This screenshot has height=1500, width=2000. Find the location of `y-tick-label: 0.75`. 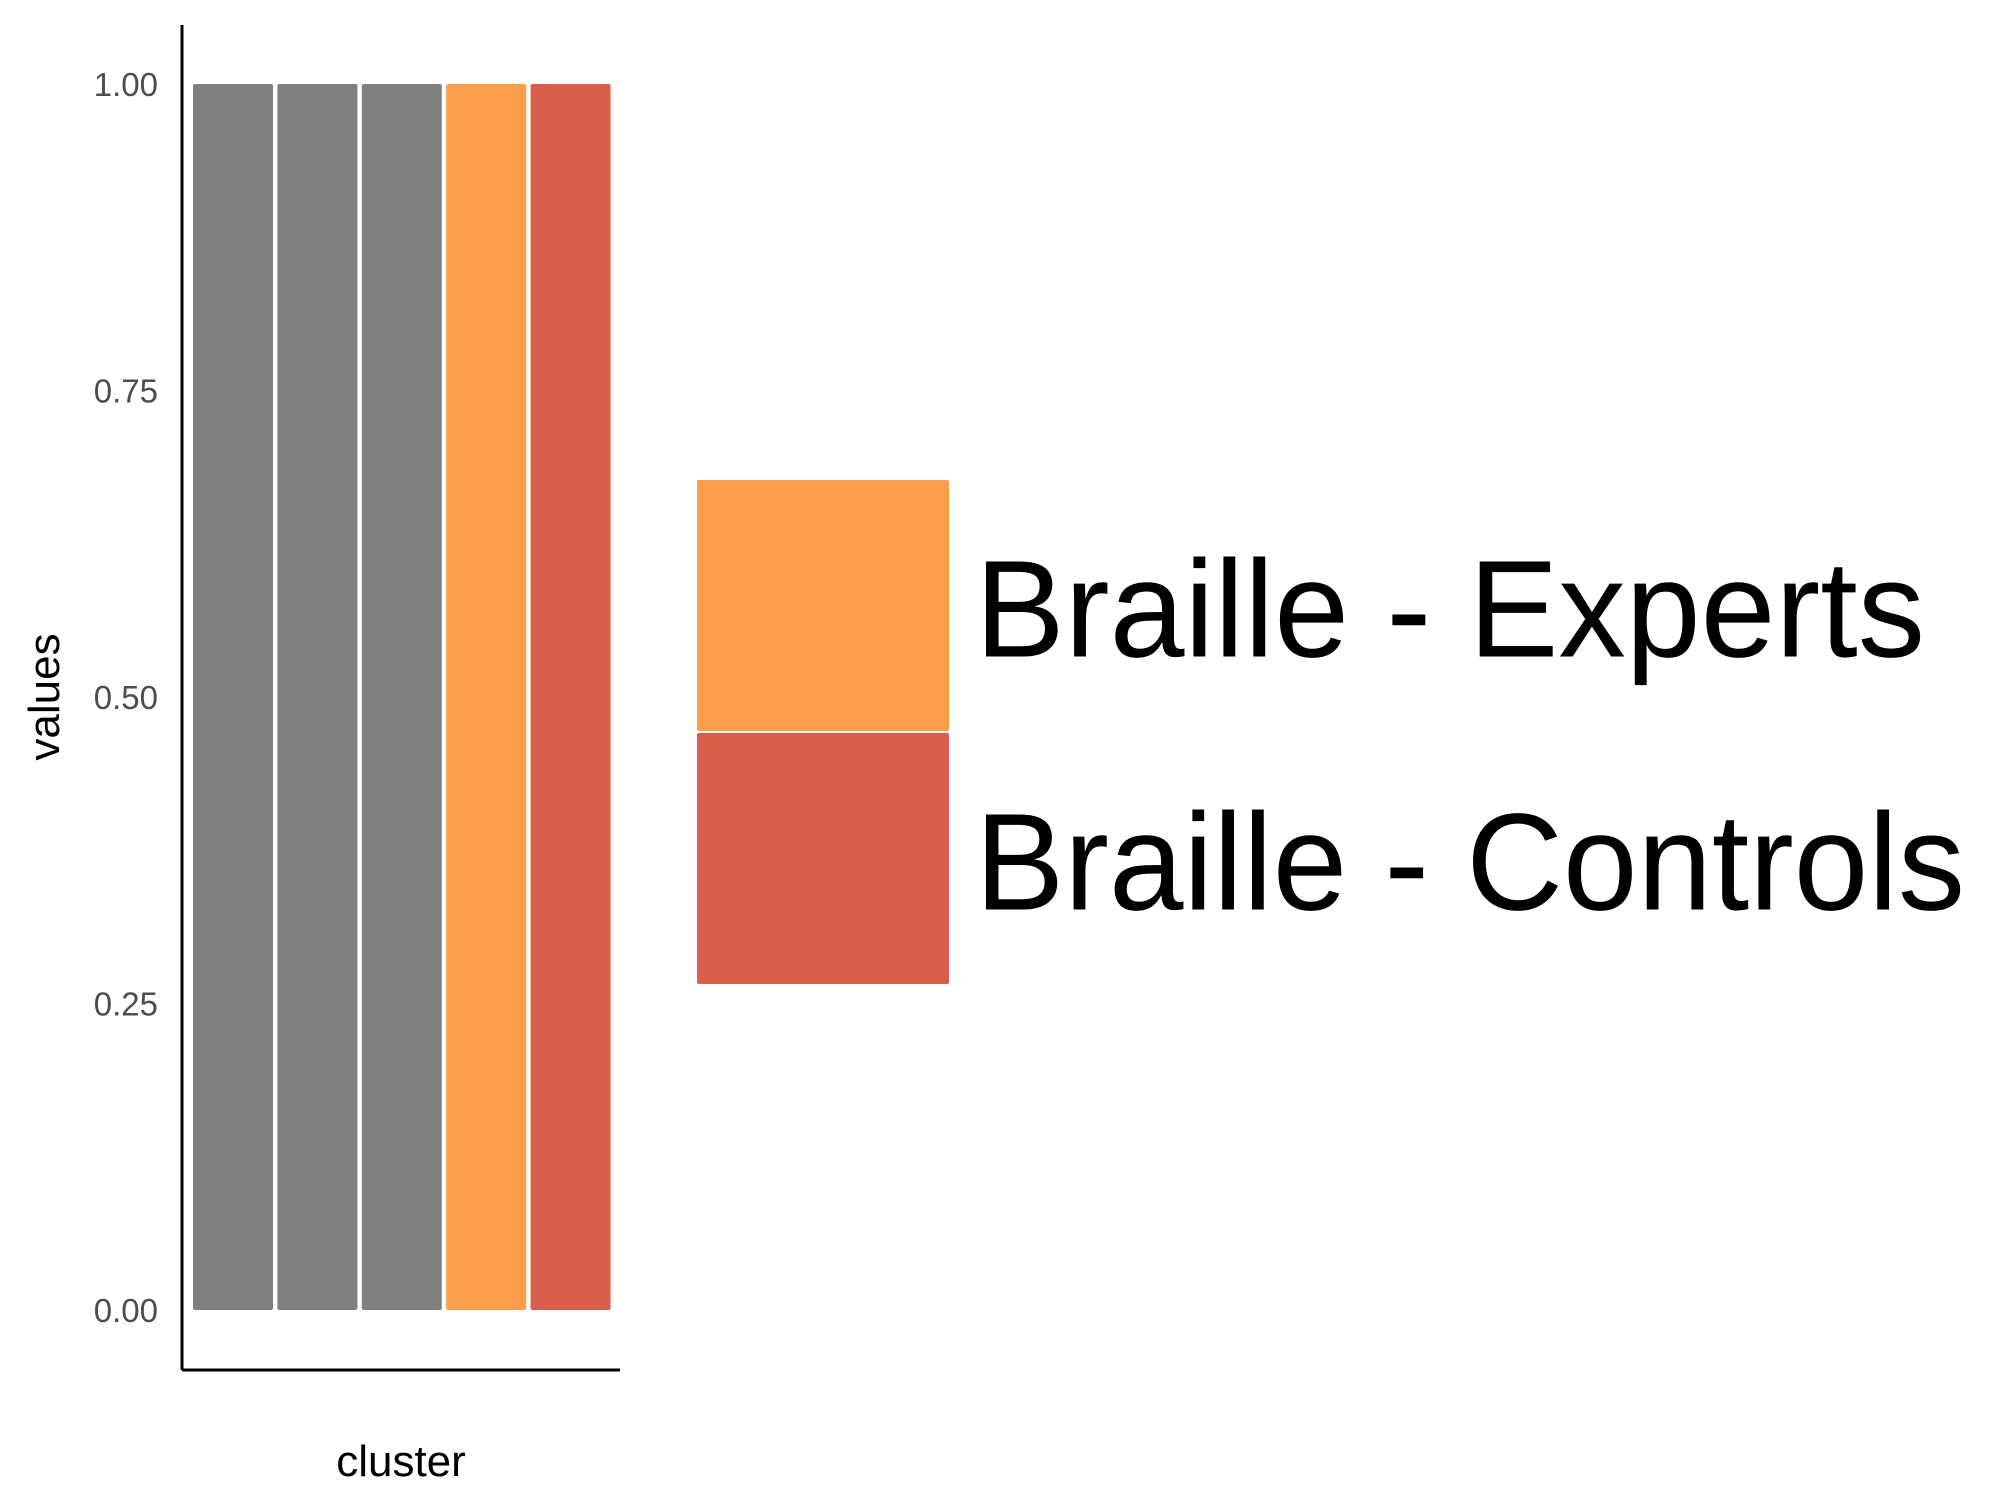

y-tick-label: 0.75 is located at coordinates (126, 391).